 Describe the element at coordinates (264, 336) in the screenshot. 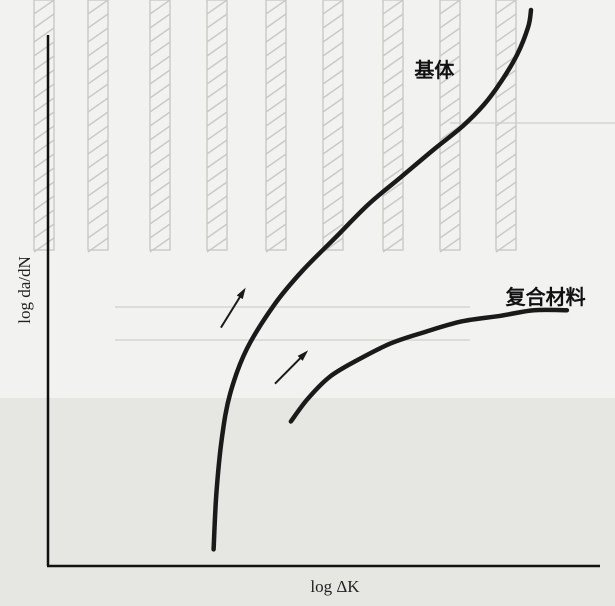

I see `arrow-layer` at that location.